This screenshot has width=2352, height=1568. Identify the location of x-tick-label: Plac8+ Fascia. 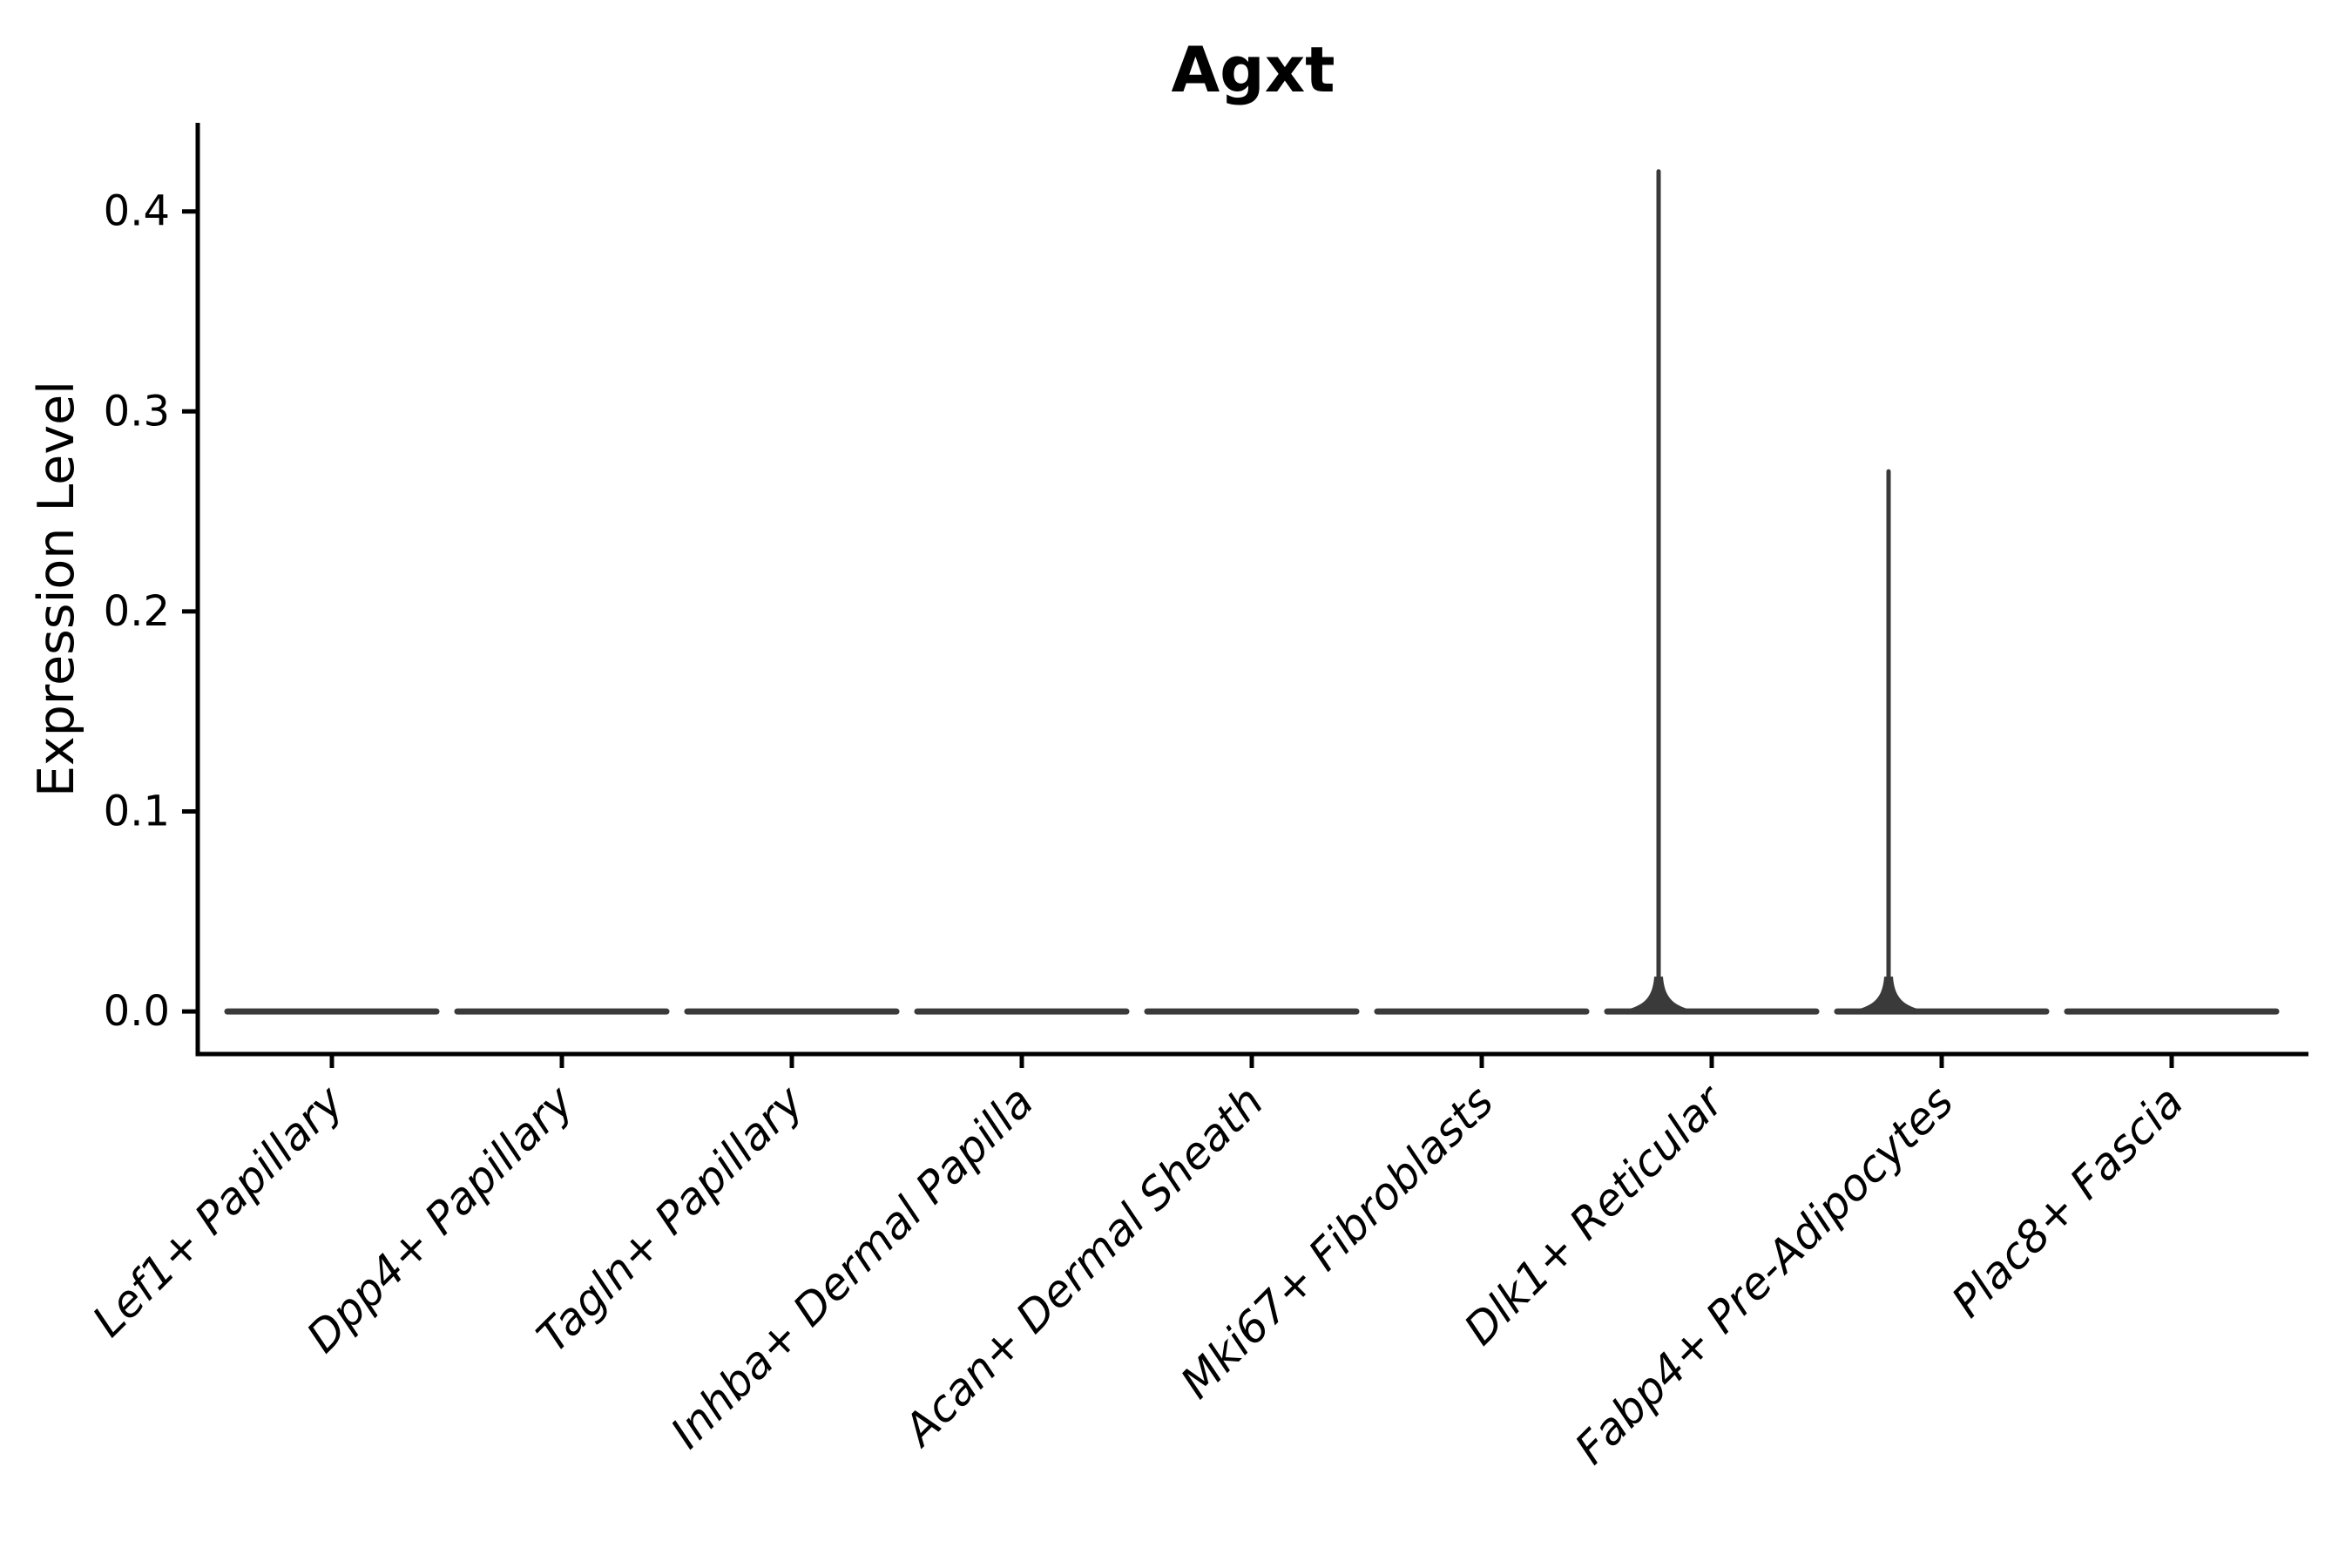
(2068, 1201).